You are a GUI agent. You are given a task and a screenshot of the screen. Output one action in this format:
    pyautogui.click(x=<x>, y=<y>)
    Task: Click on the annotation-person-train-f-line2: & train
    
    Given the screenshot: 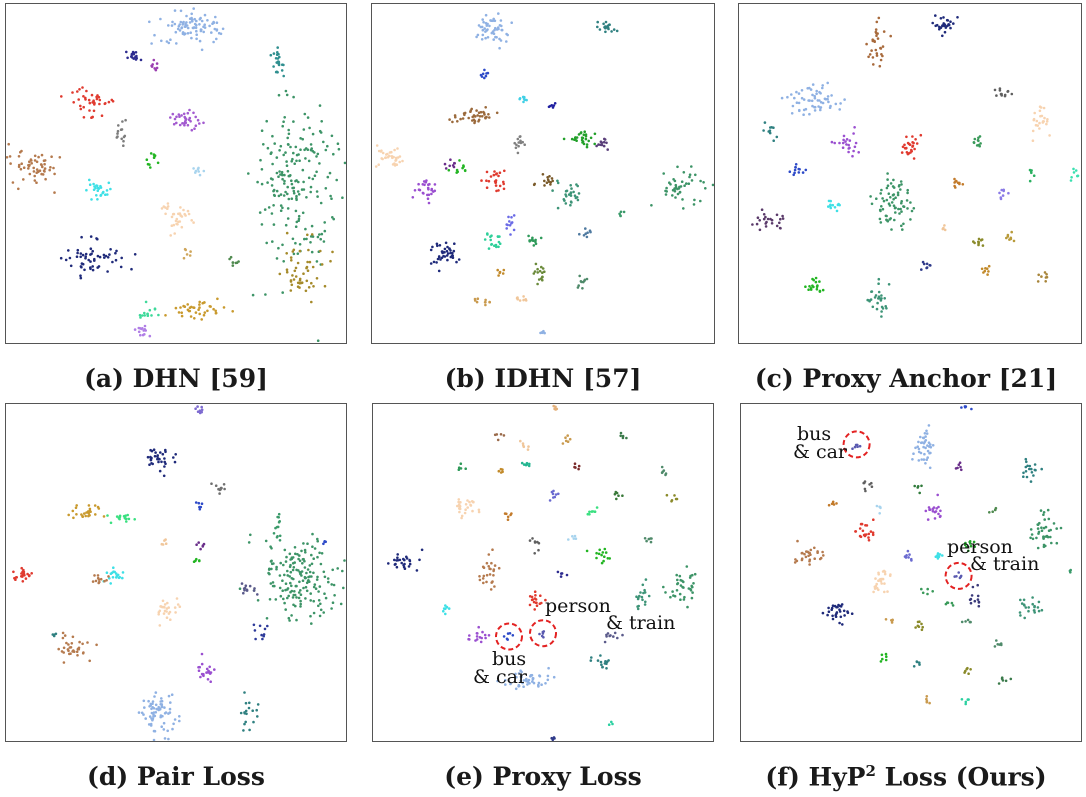 What is the action you would take?
    pyautogui.click(x=1005, y=564)
    